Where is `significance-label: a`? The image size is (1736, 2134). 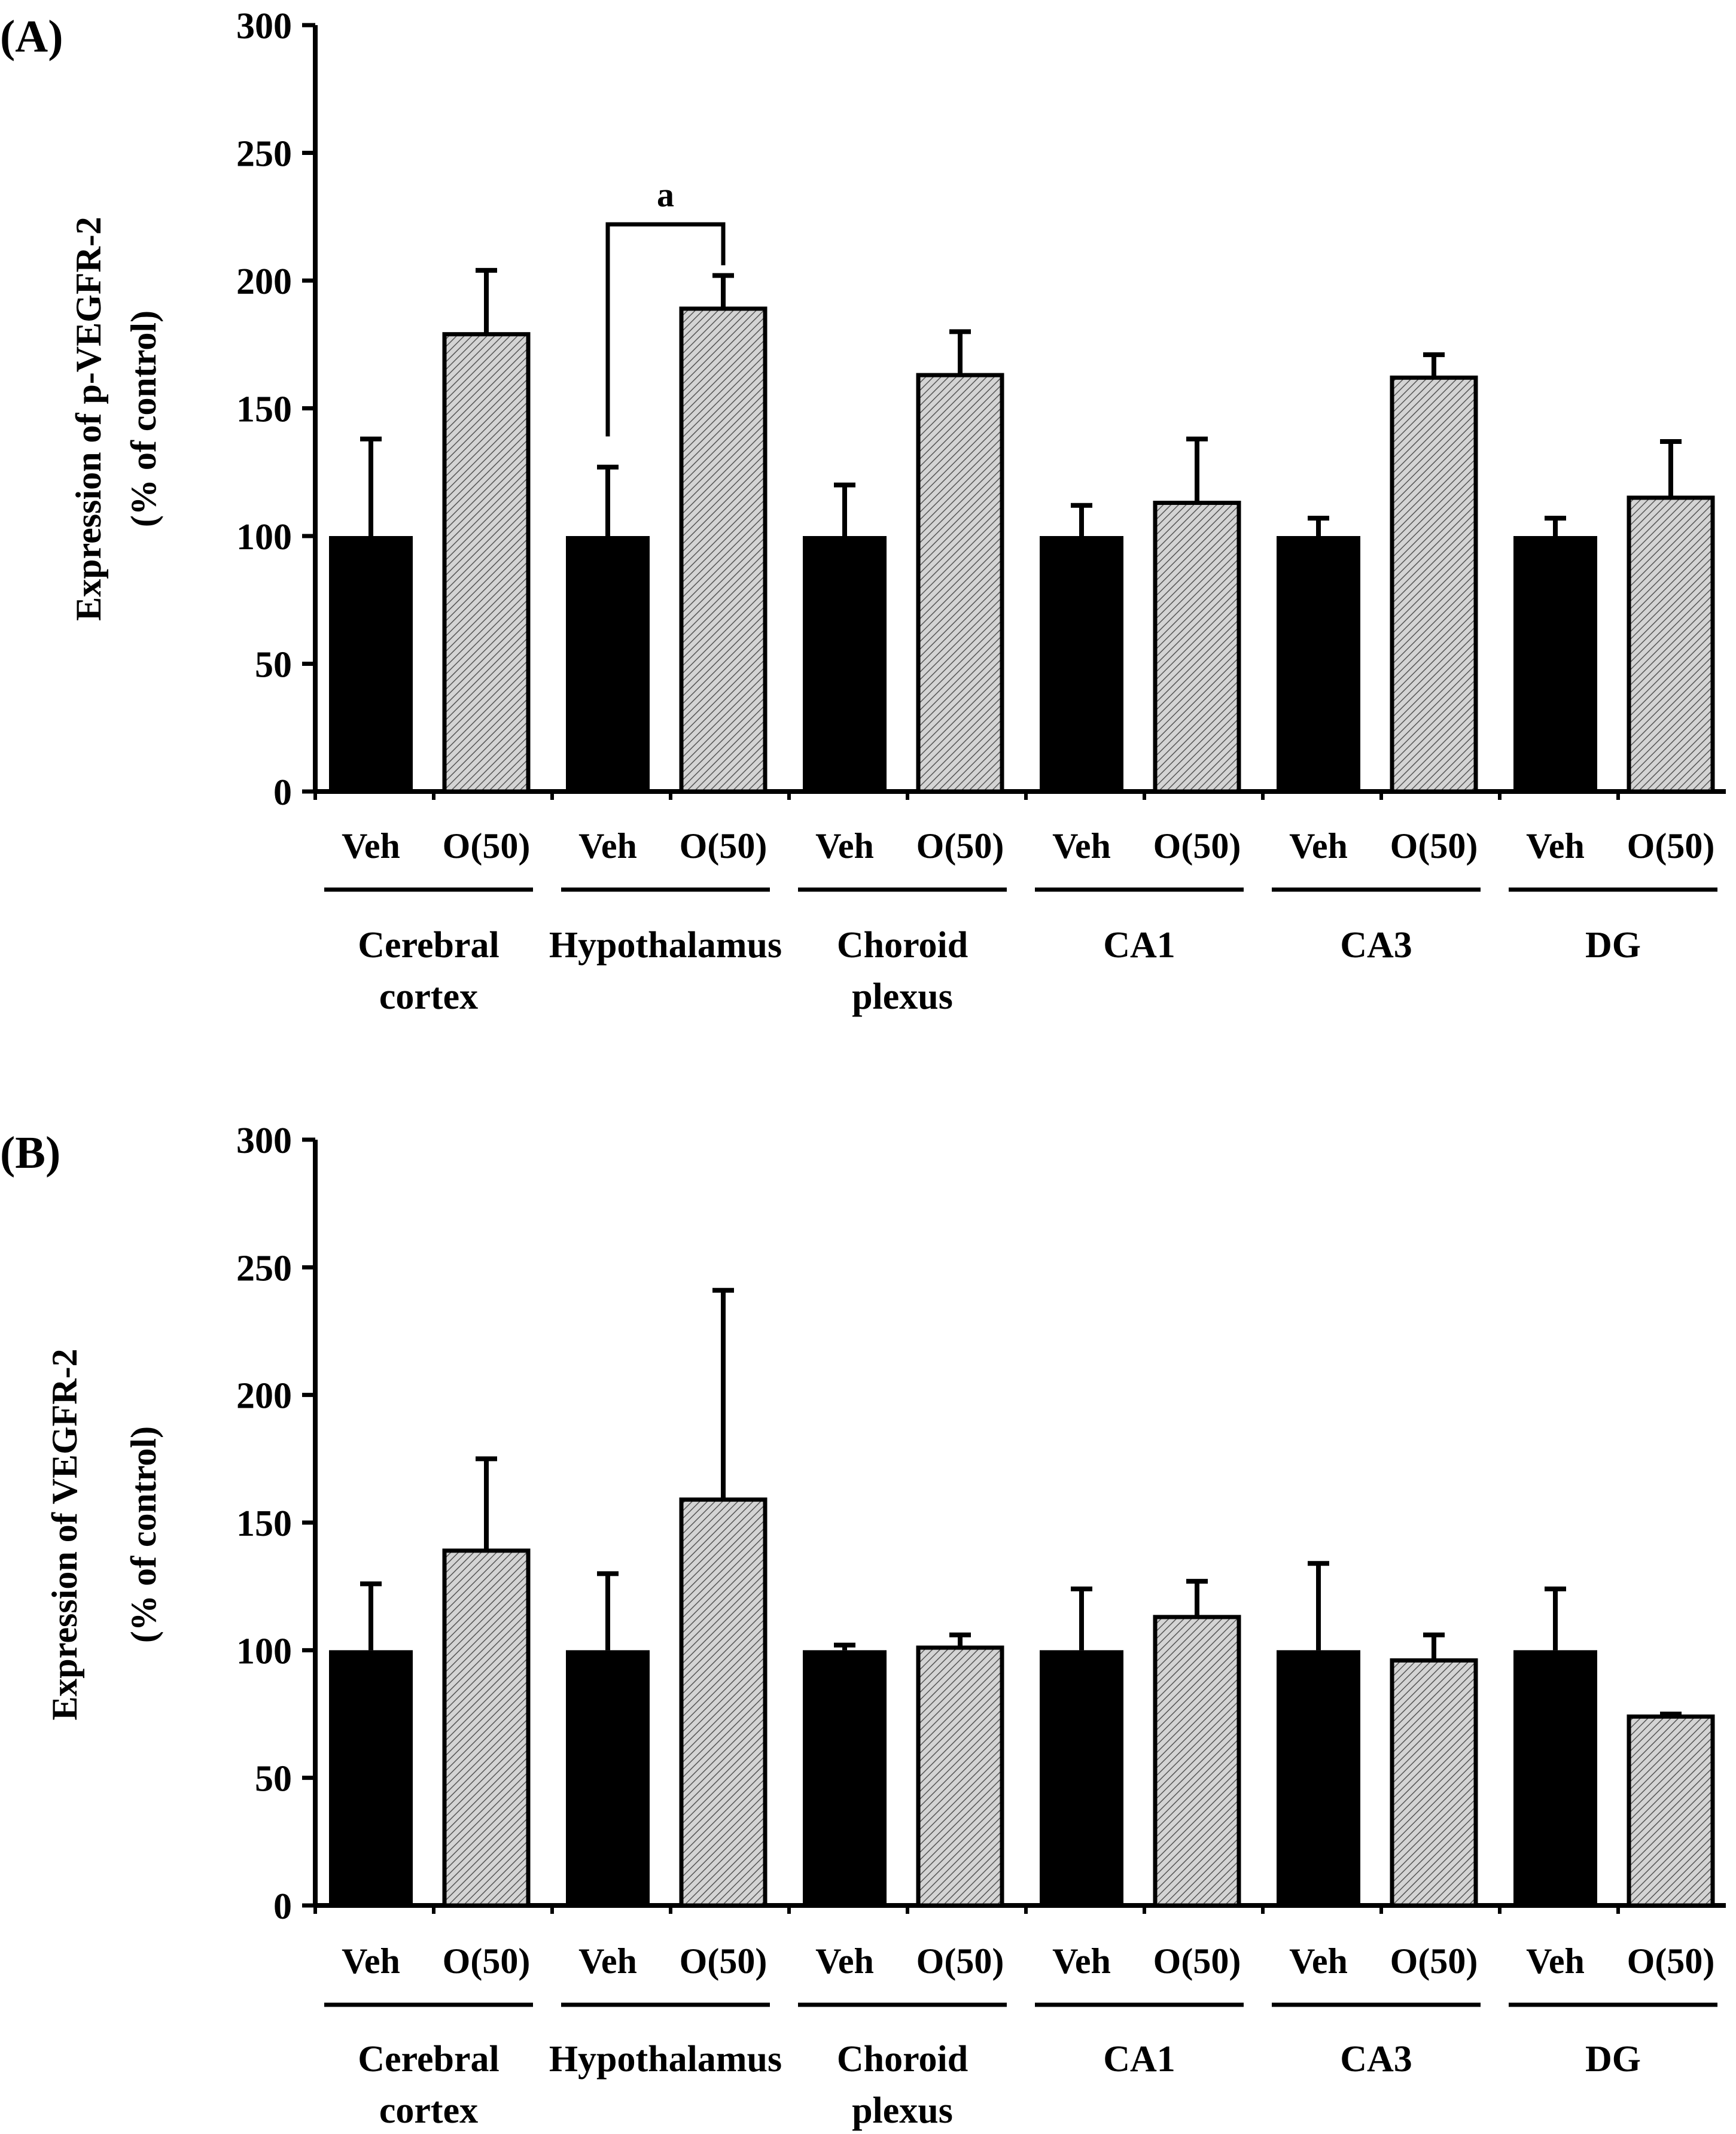
significance-label: a is located at coordinates (665, 194).